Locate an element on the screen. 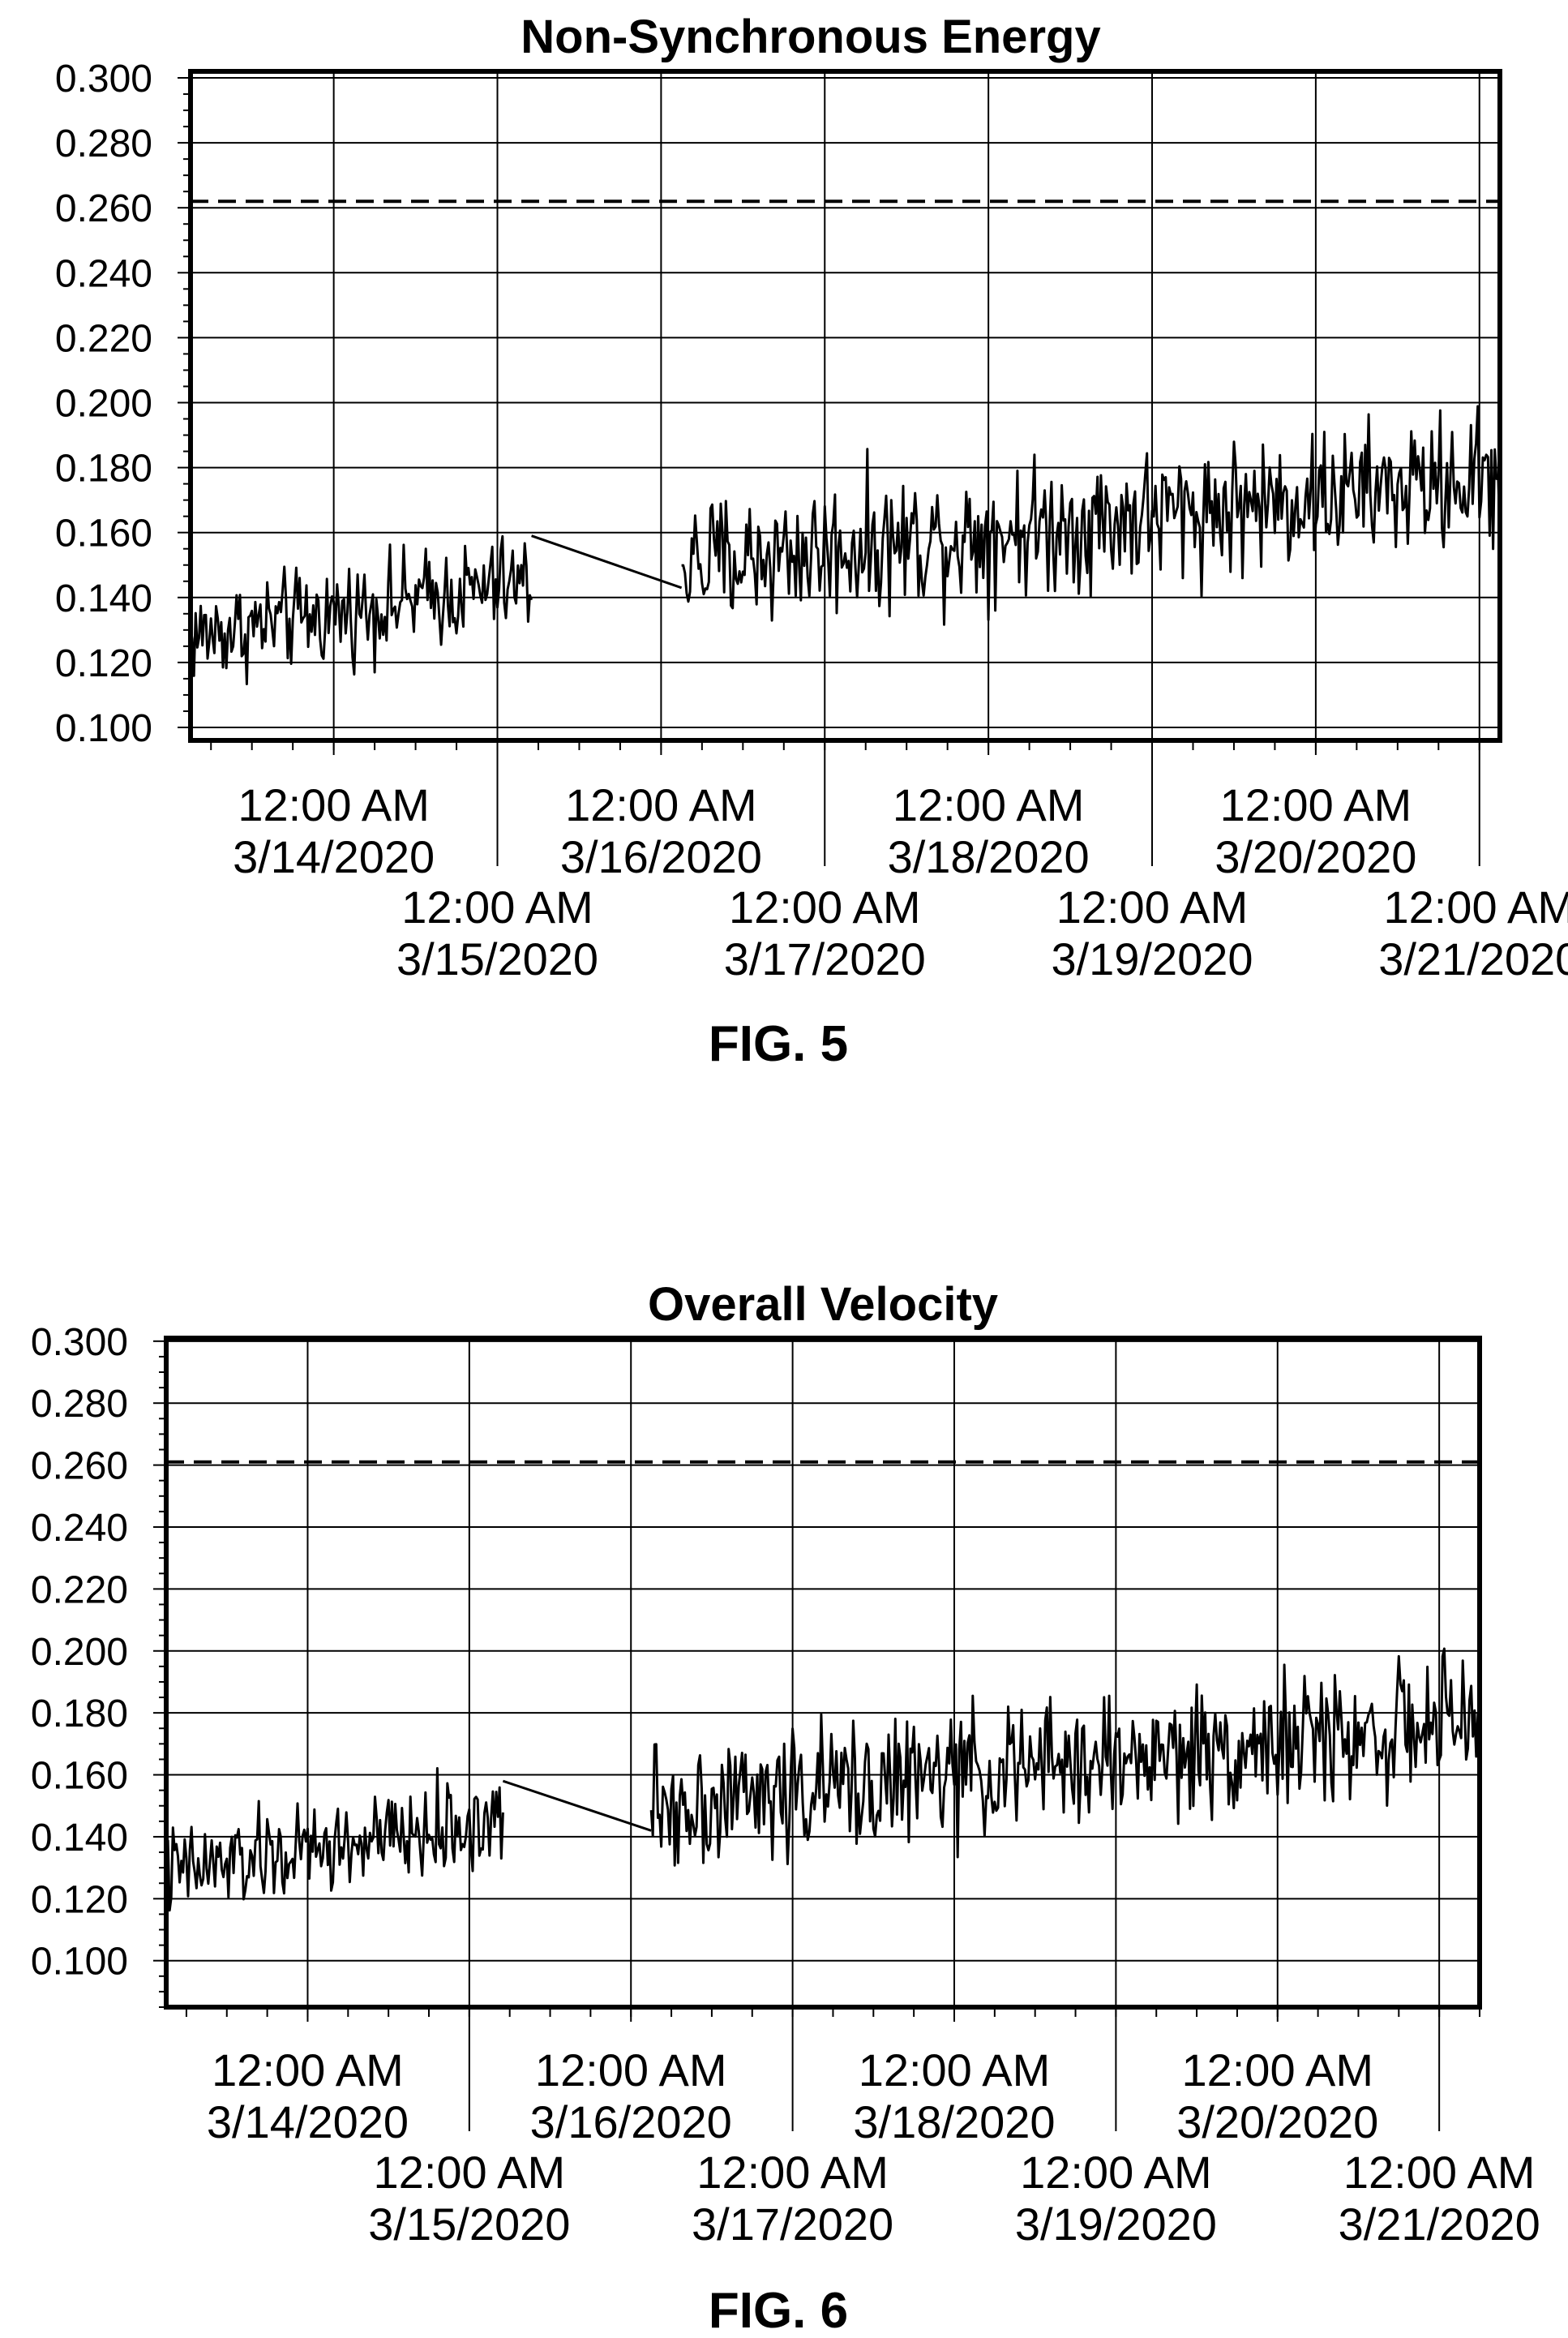  chart-title: Overall Velocity is located at coordinates (823, 1304).